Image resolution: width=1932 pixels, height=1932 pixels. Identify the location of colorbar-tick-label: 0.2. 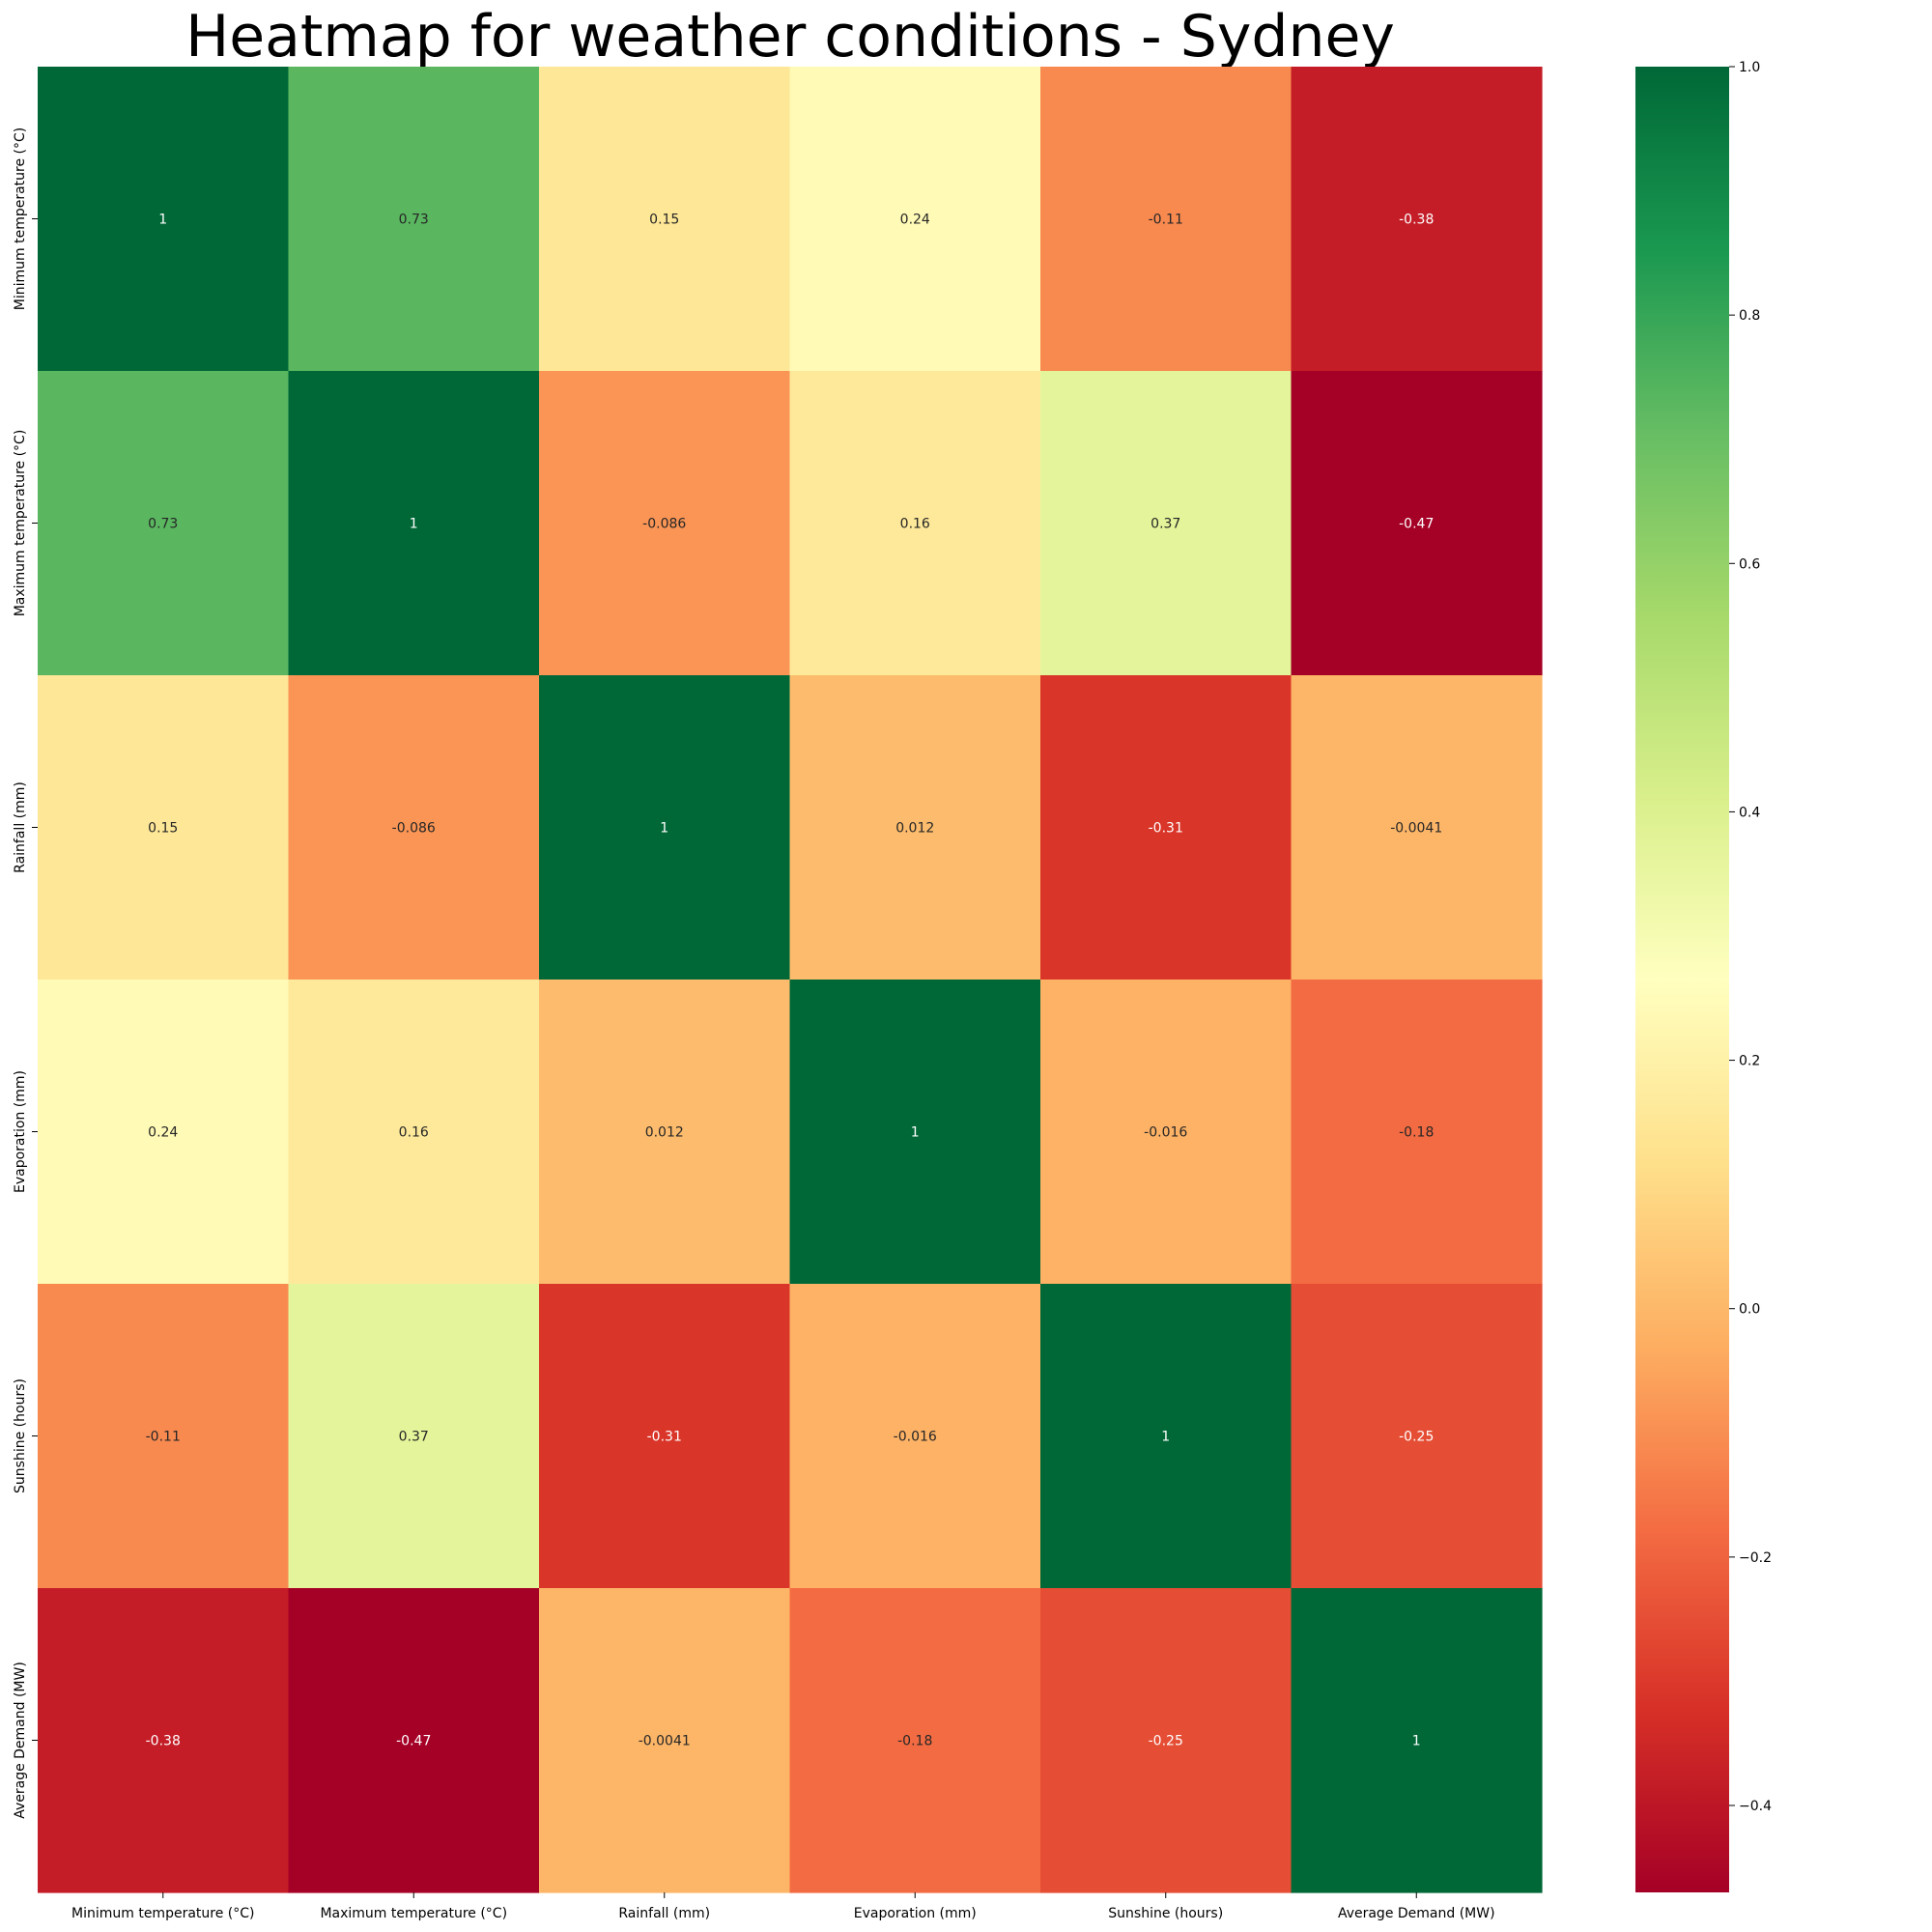
(1749, 1061).